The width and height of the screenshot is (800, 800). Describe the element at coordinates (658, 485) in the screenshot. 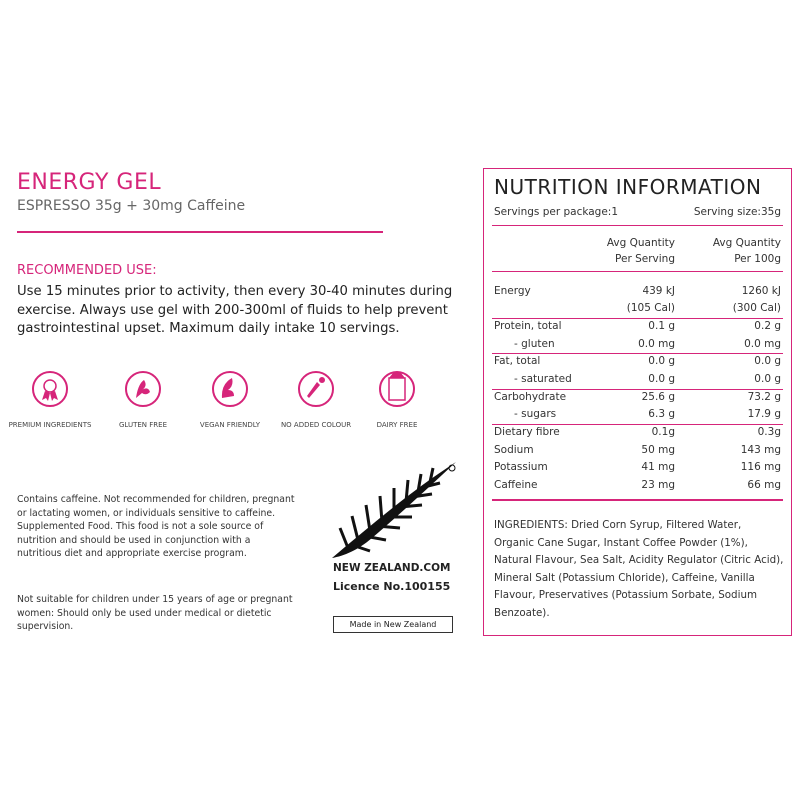

I see `per-serving: 23 mg` at that location.